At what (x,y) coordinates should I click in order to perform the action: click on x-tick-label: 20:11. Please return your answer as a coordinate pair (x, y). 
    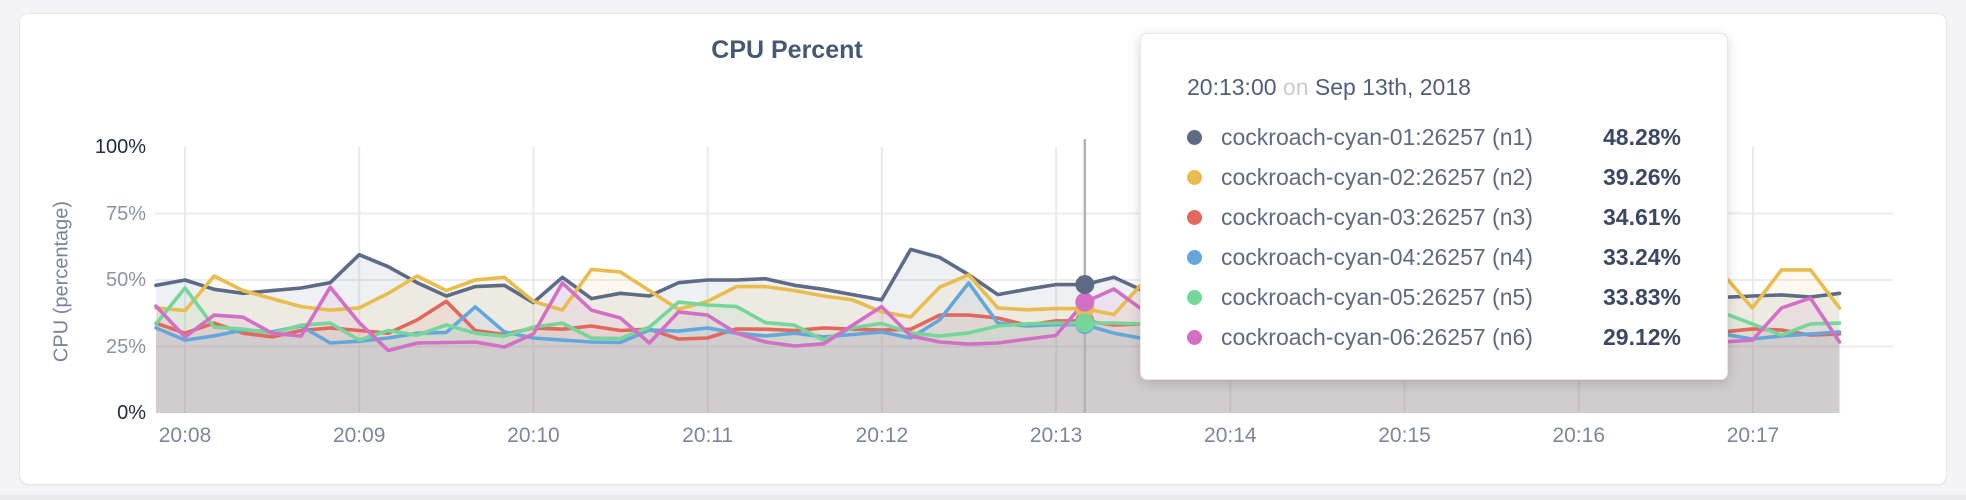
    Looking at the image, I should click on (708, 435).